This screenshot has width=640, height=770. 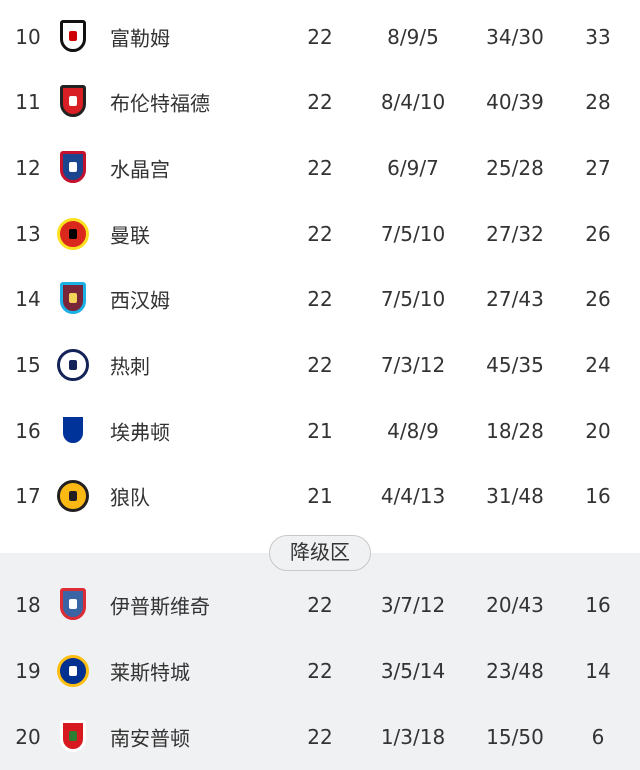 I want to click on win-draw-loss: 6/9/7, so click(x=413, y=168).